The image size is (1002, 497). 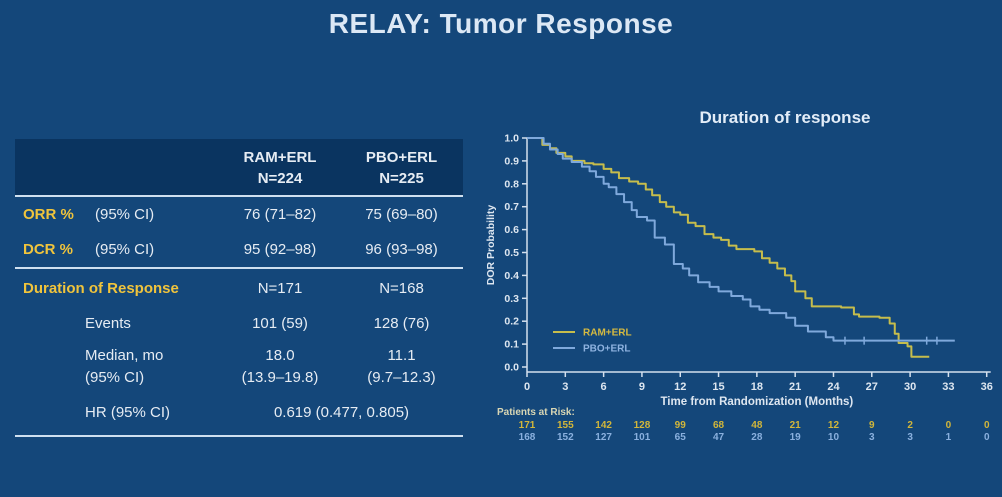 What do you see at coordinates (757, 437) in the screenshot?
I see `at-risk-count: 28` at bounding box center [757, 437].